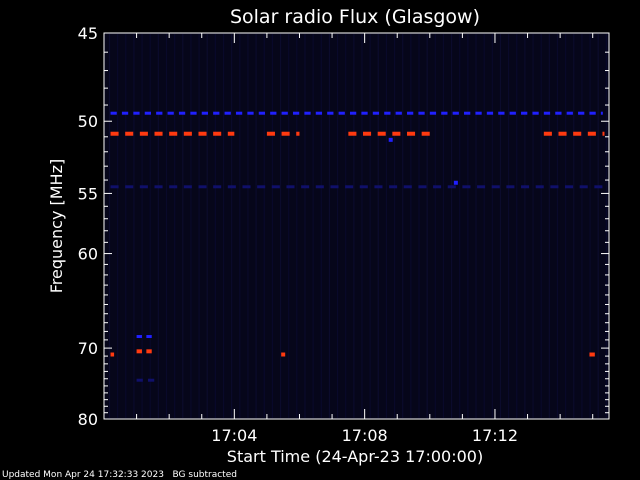  Describe the element at coordinates (355, 17) in the screenshot. I see `chart-title: Solar radio Flux (Glasgow)` at that location.